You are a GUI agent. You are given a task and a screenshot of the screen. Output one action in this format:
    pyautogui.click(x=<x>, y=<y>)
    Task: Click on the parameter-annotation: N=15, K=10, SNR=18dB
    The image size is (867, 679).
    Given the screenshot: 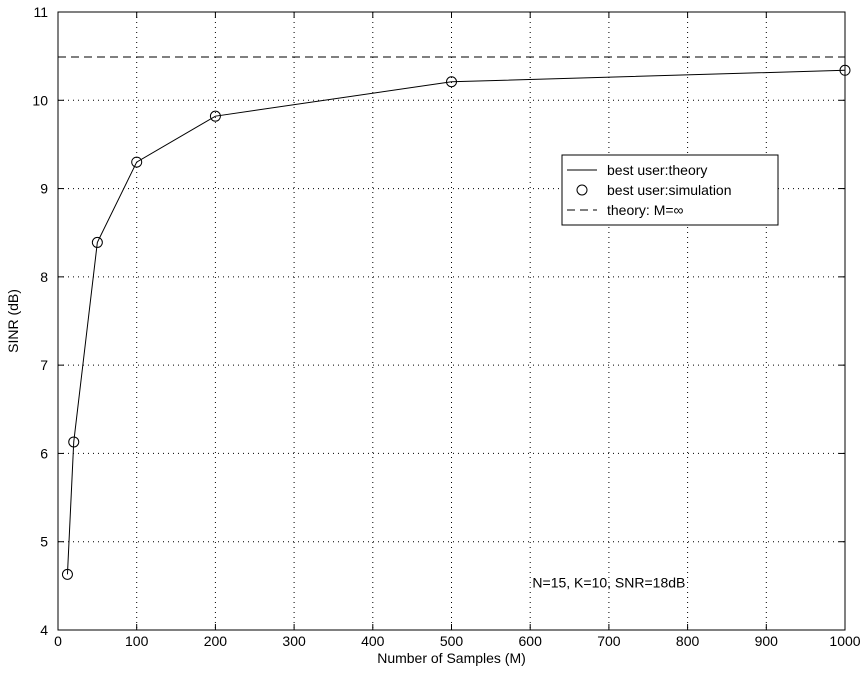 What is the action you would take?
    pyautogui.click(x=608, y=583)
    